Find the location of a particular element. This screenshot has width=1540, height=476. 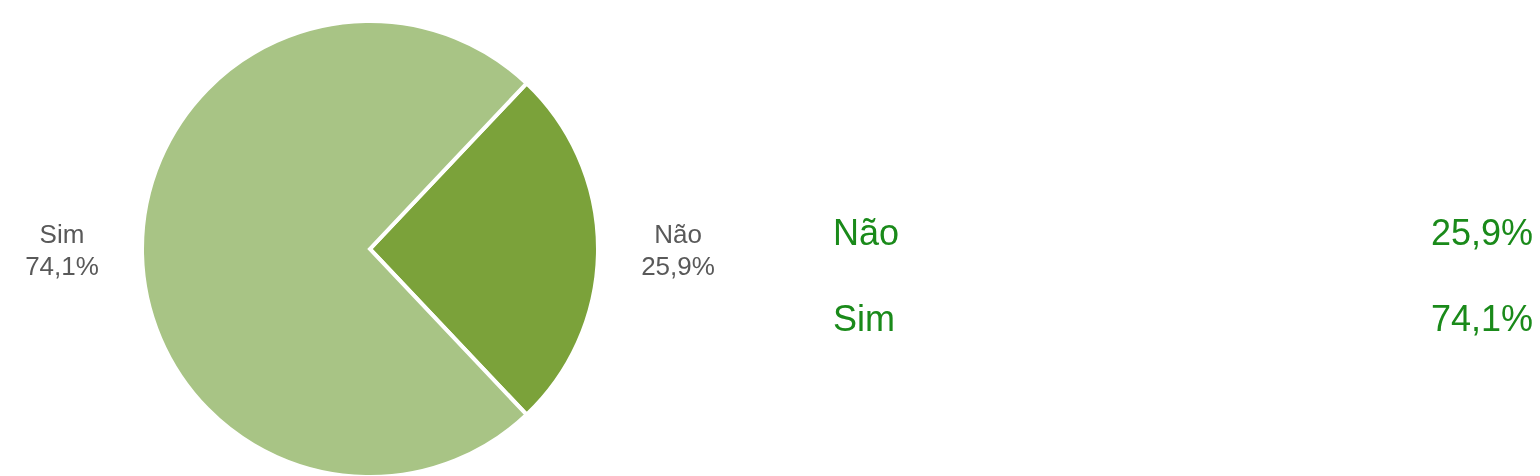

data-label: 25,9% is located at coordinates (678, 266).